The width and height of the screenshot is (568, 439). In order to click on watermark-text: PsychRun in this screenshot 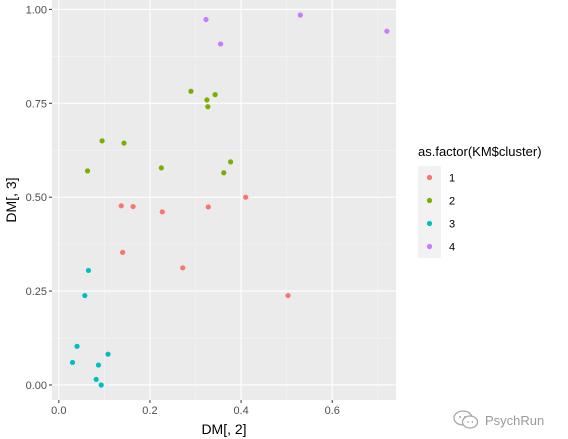, I will do `click(515, 420)`.